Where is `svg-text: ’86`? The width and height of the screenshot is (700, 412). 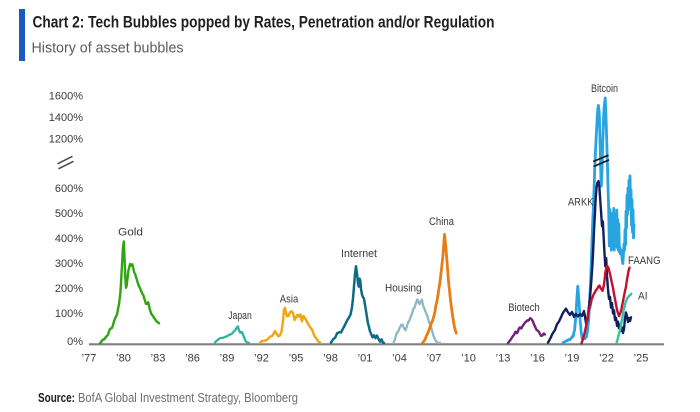
svg-text: ’86 is located at coordinates (192, 359).